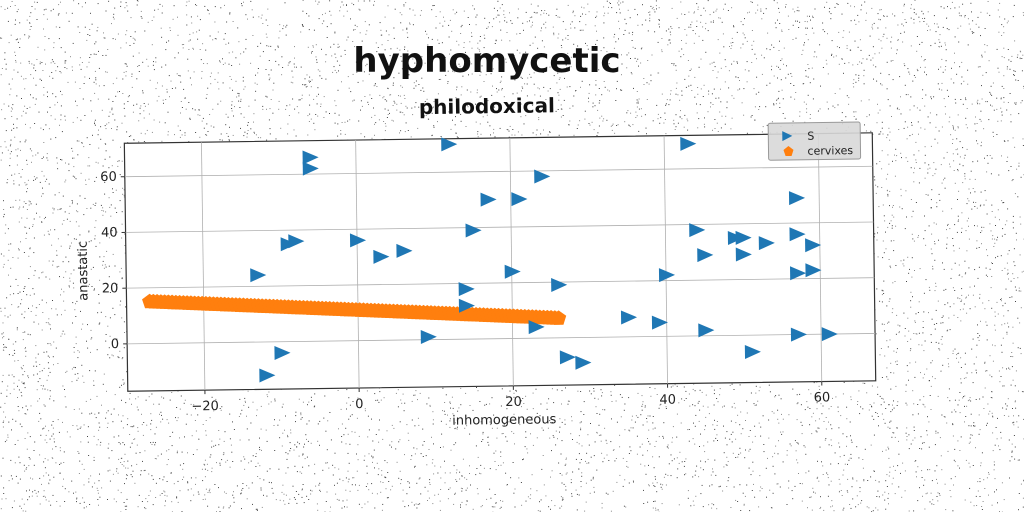  I want to click on y-tick-label: 0, so click(115, 344).